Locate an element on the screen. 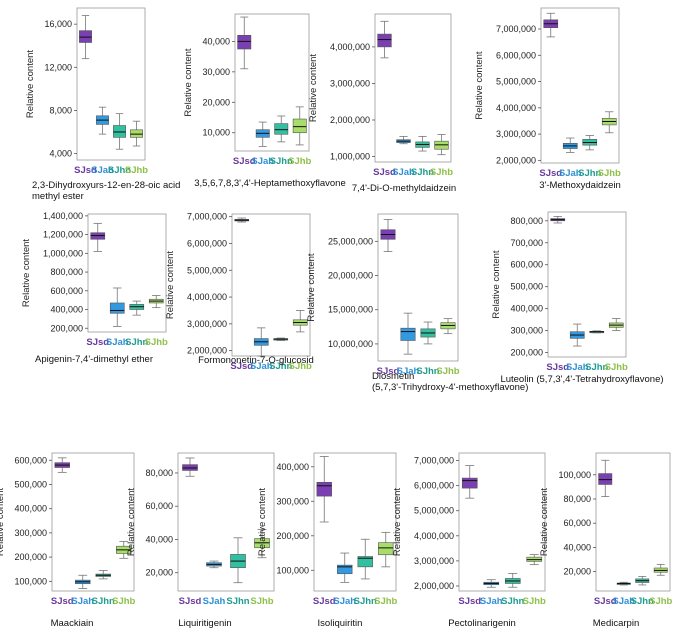 The image size is (685, 631). compound-title-line: Apigenin-7,4'-dimethyl ether is located at coordinates (94, 359).